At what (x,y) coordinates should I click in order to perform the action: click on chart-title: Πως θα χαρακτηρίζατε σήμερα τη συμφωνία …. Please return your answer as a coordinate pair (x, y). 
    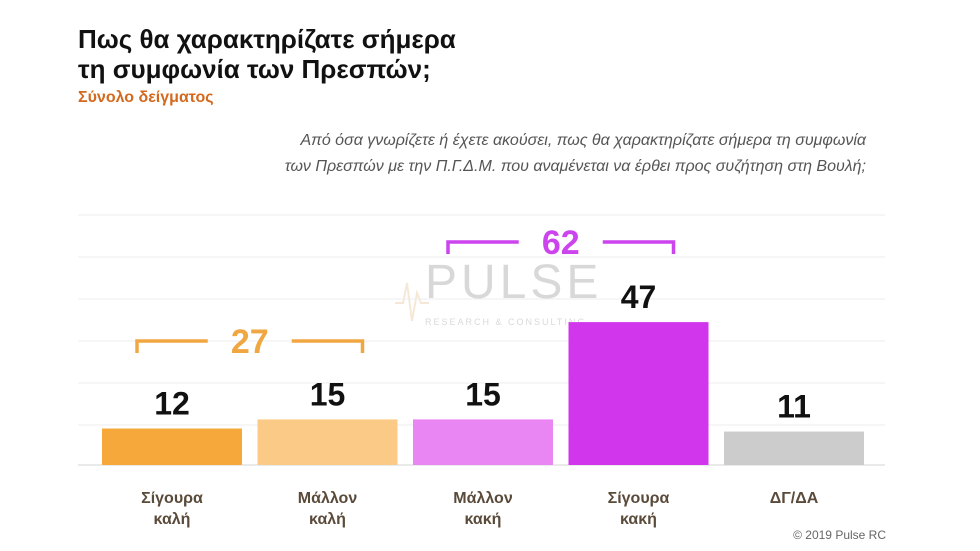
    Looking at the image, I should click on (267, 54).